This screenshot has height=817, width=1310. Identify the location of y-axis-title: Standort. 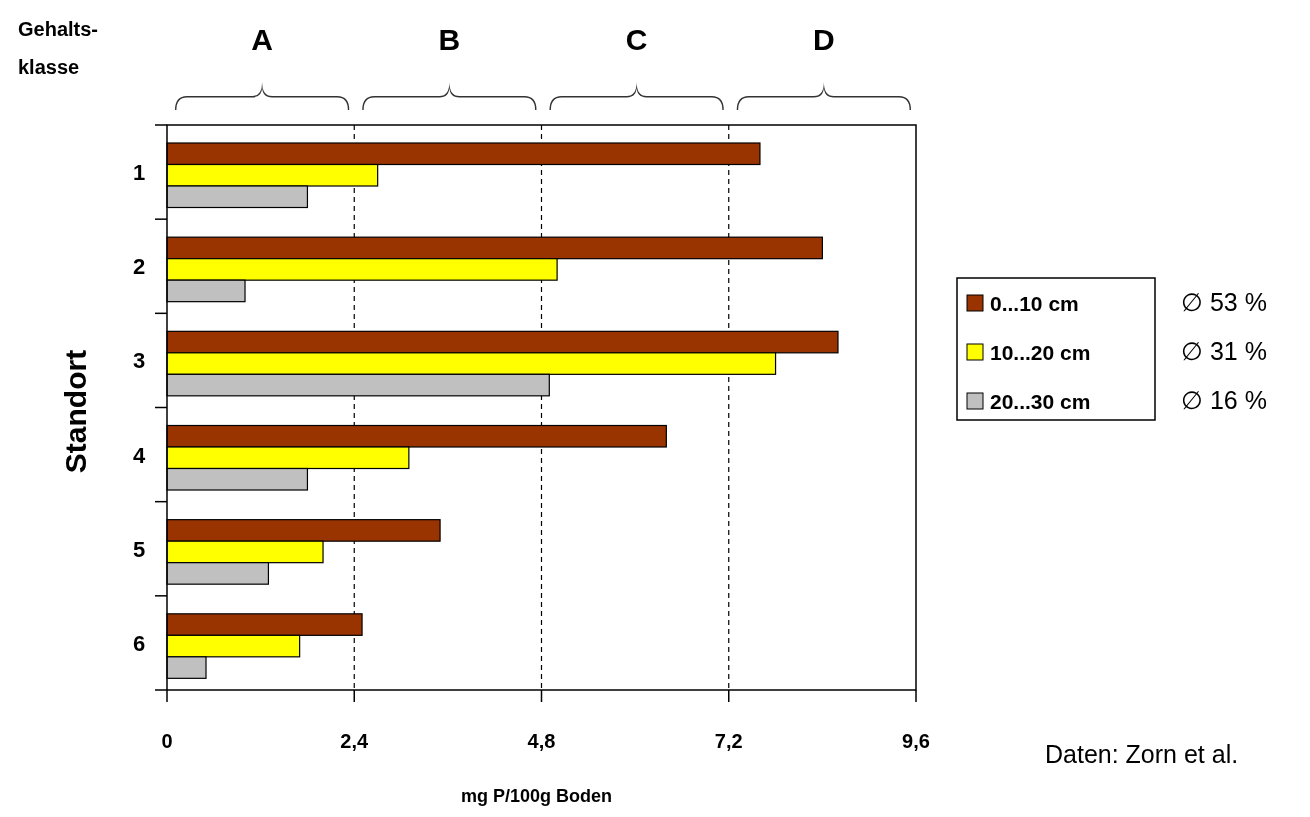
(75, 411).